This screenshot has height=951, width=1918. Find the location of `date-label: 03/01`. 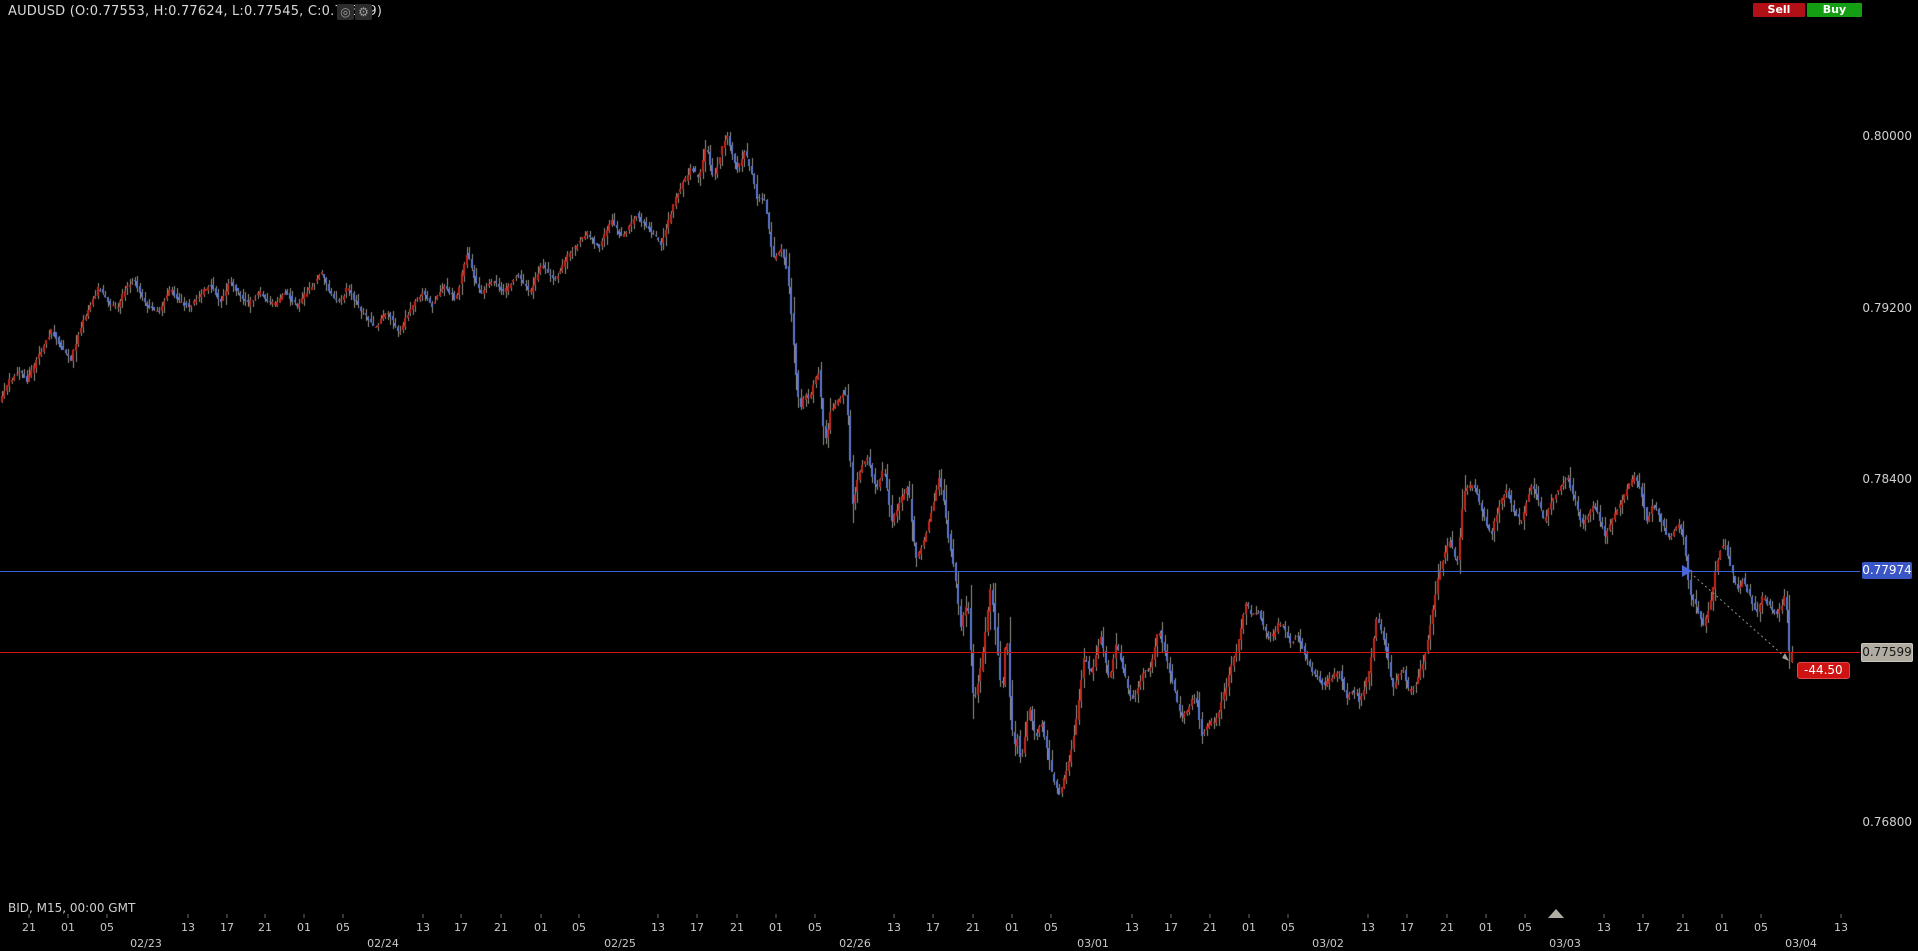

date-label: 03/01 is located at coordinates (1093, 943).